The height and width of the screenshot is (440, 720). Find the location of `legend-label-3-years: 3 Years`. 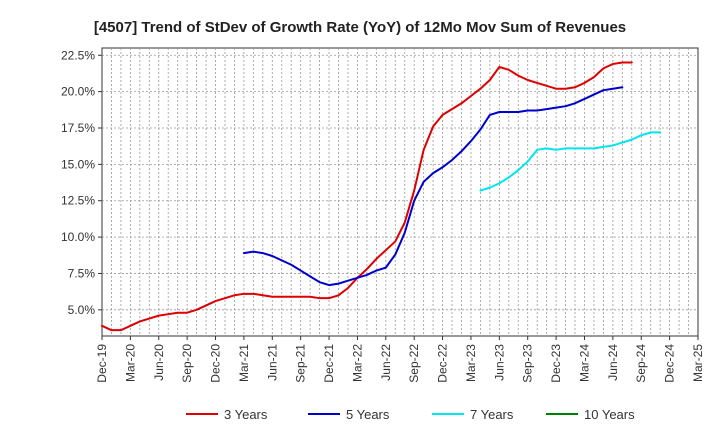

legend-label-3-years: 3 Years is located at coordinates (246, 414).